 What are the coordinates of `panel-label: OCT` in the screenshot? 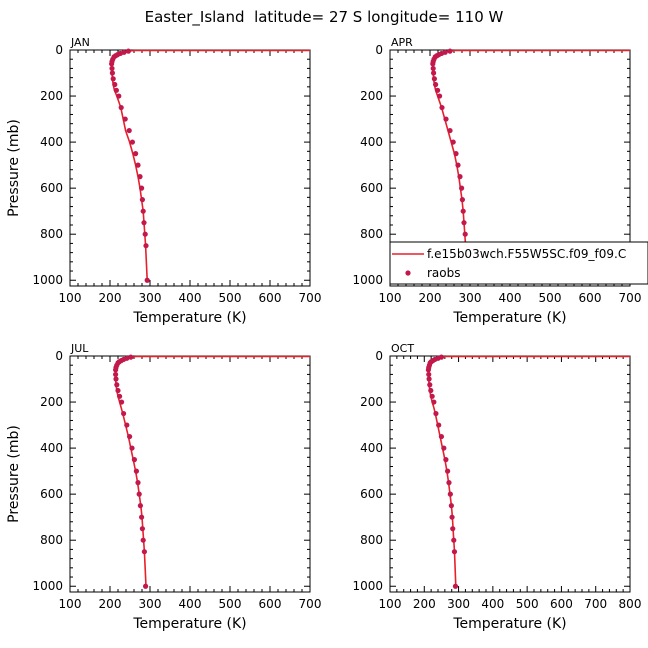 It's located at (402, 348).